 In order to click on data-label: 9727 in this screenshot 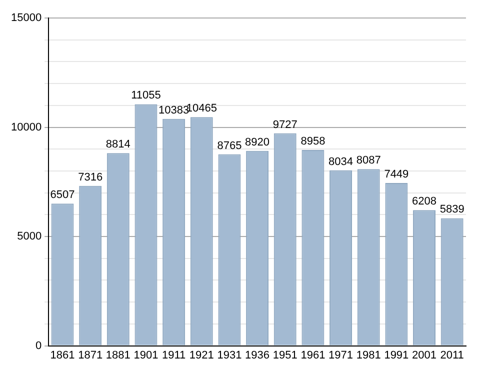, I will do `click(285, 124)`.